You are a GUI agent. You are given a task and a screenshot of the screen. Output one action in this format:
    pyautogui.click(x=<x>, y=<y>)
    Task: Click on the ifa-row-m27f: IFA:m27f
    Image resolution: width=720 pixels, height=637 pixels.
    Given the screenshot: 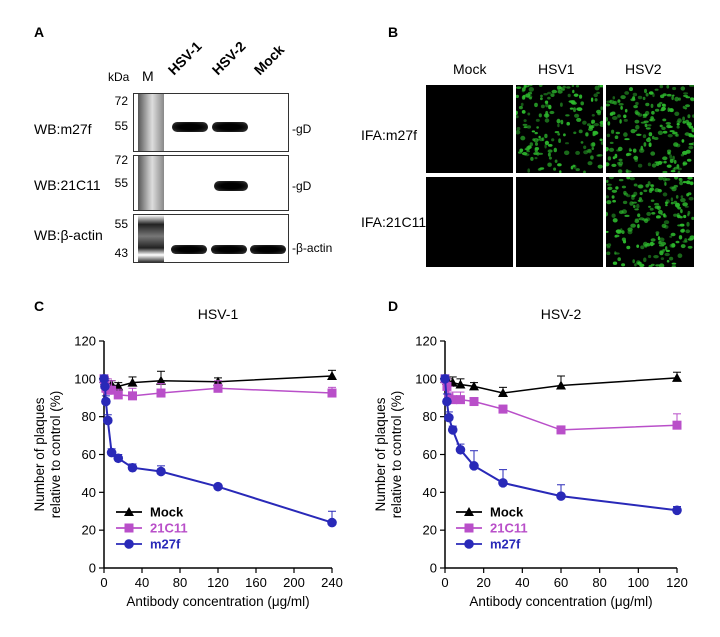 What is the action you would take?
    pyautogui.click(x=389, y=135)
    